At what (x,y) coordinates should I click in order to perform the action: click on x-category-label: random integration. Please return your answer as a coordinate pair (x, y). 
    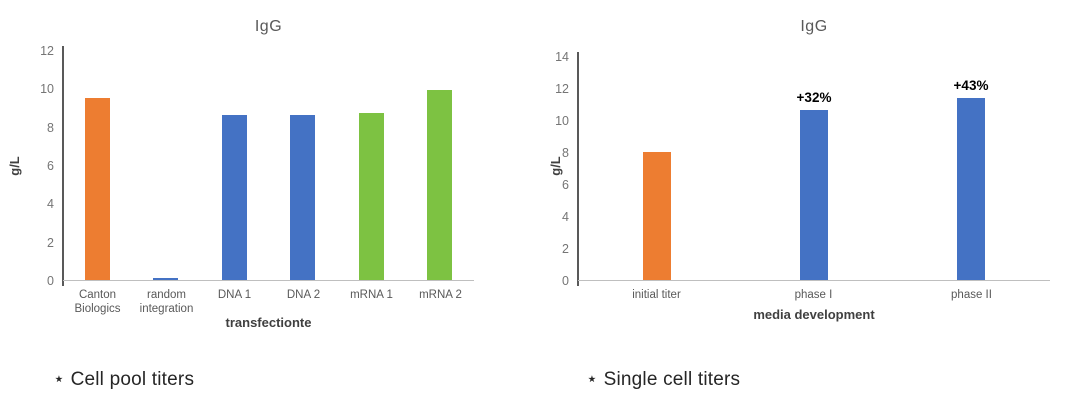
    Looking at the image, I should click on (166, 302).